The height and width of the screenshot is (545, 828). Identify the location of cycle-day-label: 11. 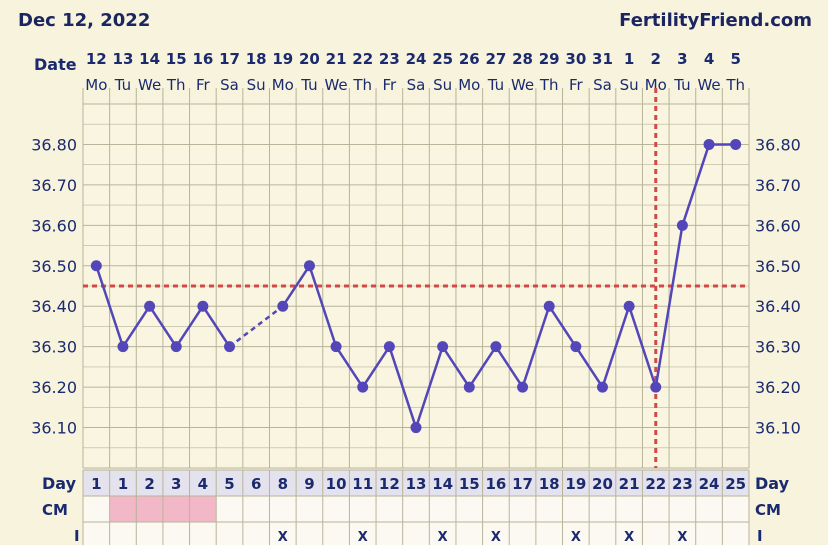
(362, 484).